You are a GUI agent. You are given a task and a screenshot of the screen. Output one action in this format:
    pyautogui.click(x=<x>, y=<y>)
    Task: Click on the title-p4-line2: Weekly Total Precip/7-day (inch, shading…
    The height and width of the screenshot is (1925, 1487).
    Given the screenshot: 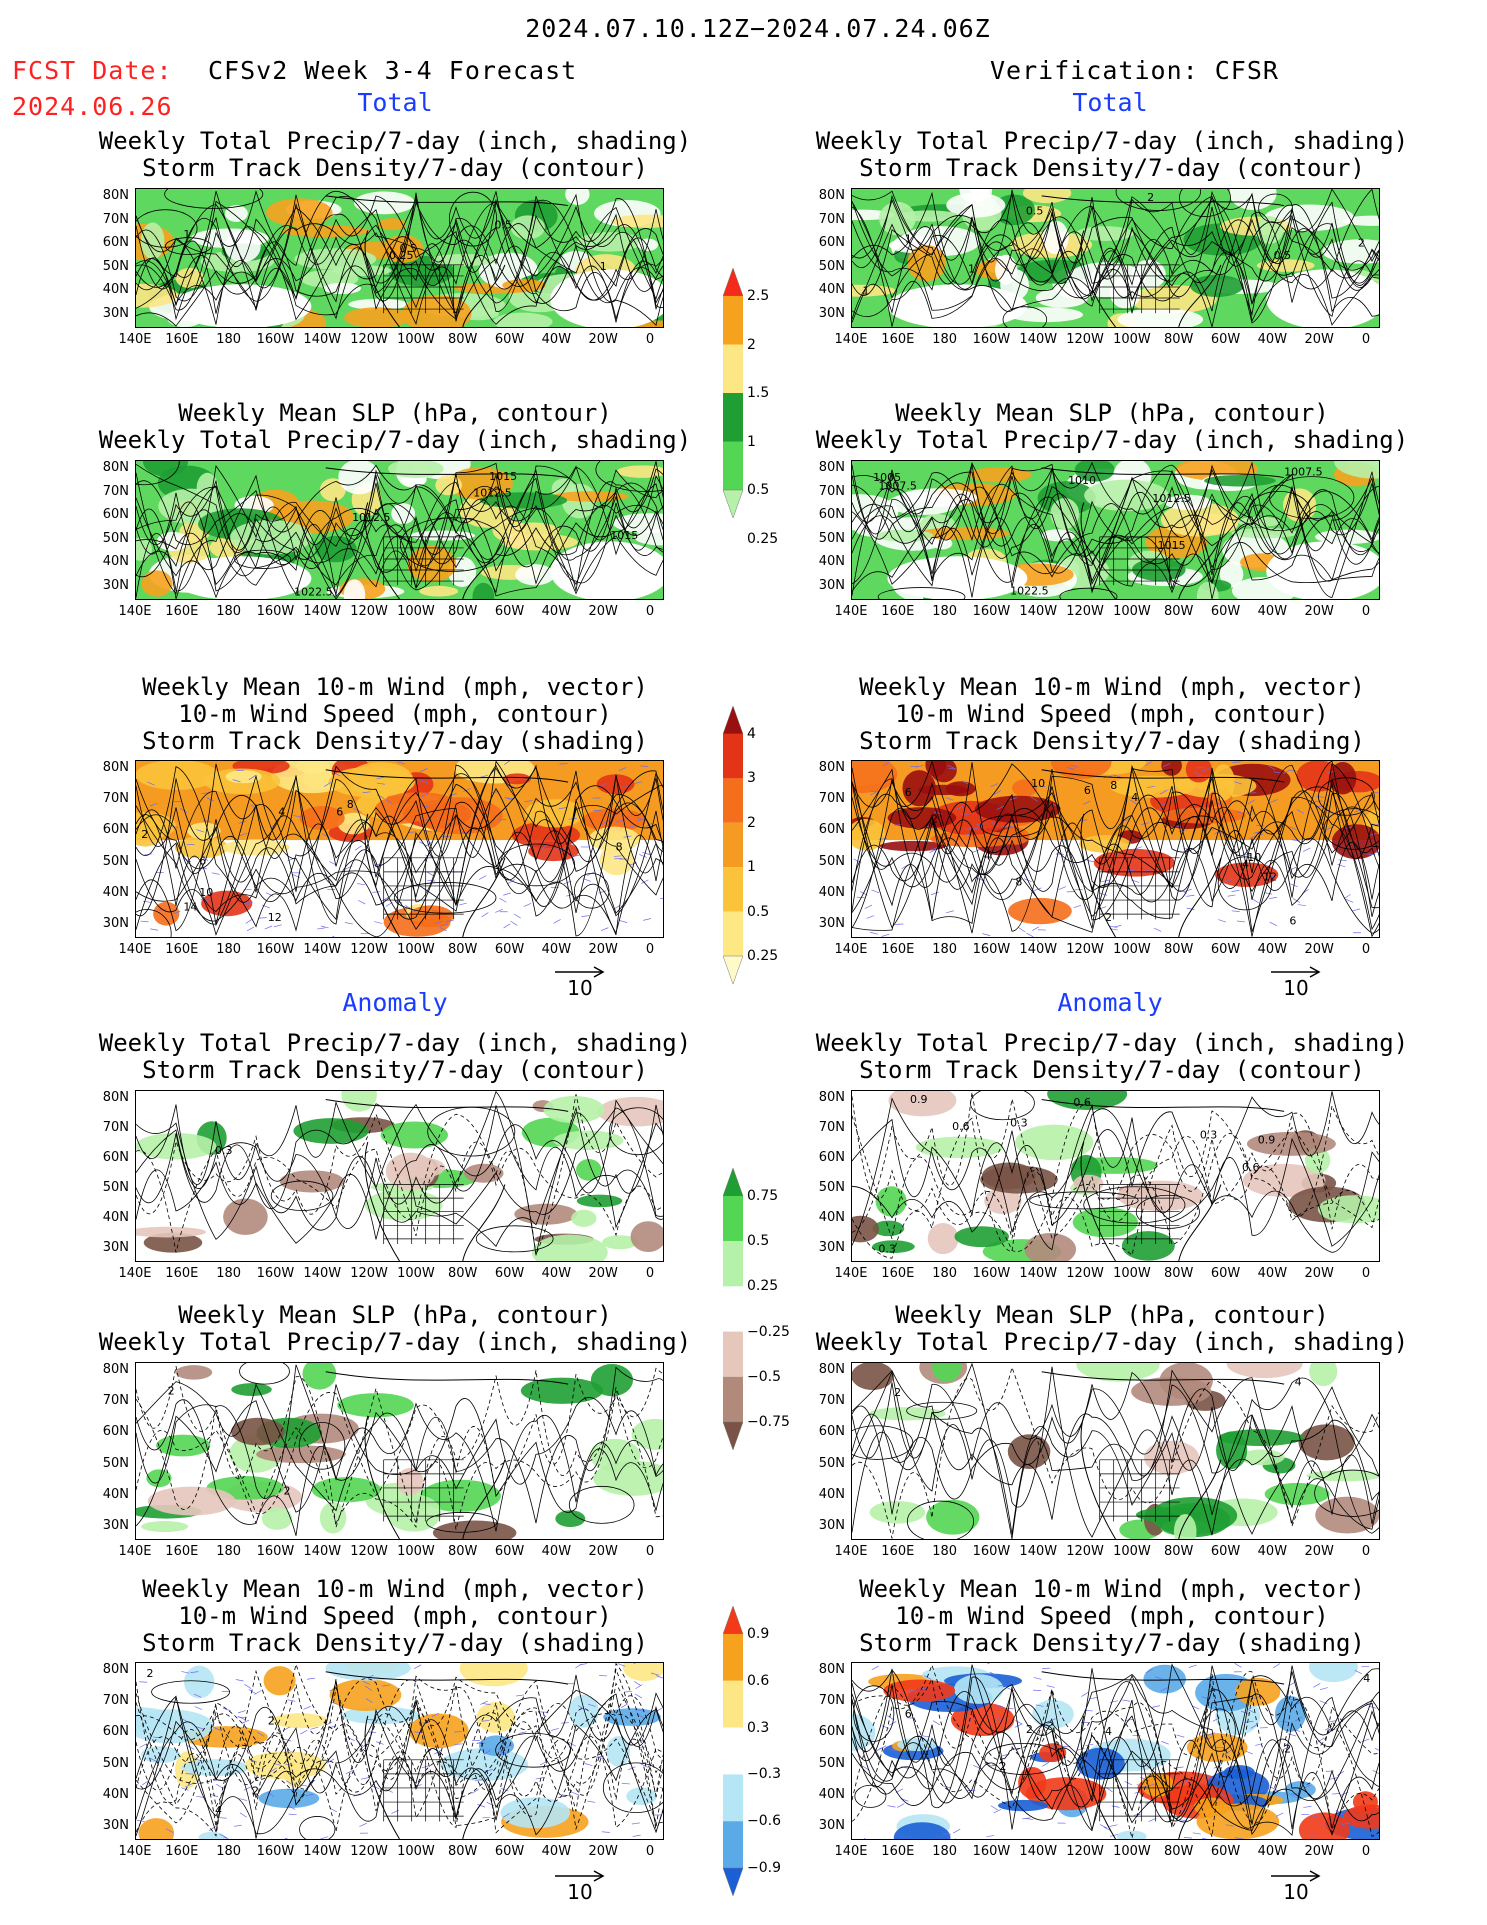 What is the action you would take?
    pyautogui.click(x=1112, y=440)
    